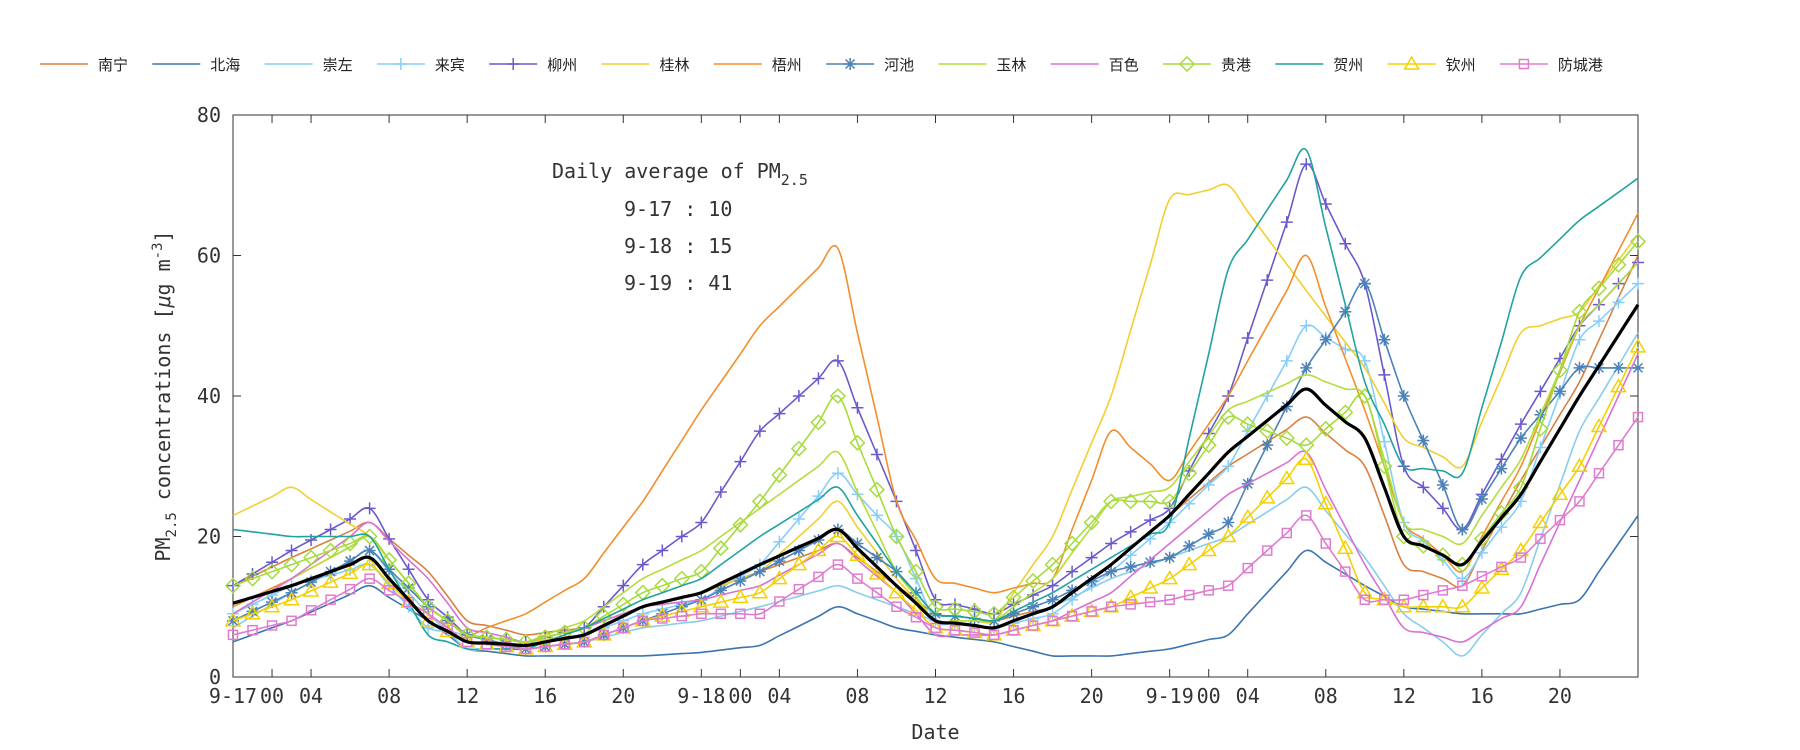 The height and width of the screenshot is (750, 1800). Describe the element at coordinates (400, 64) in the screenshot. I see `legend-marker` at that location.